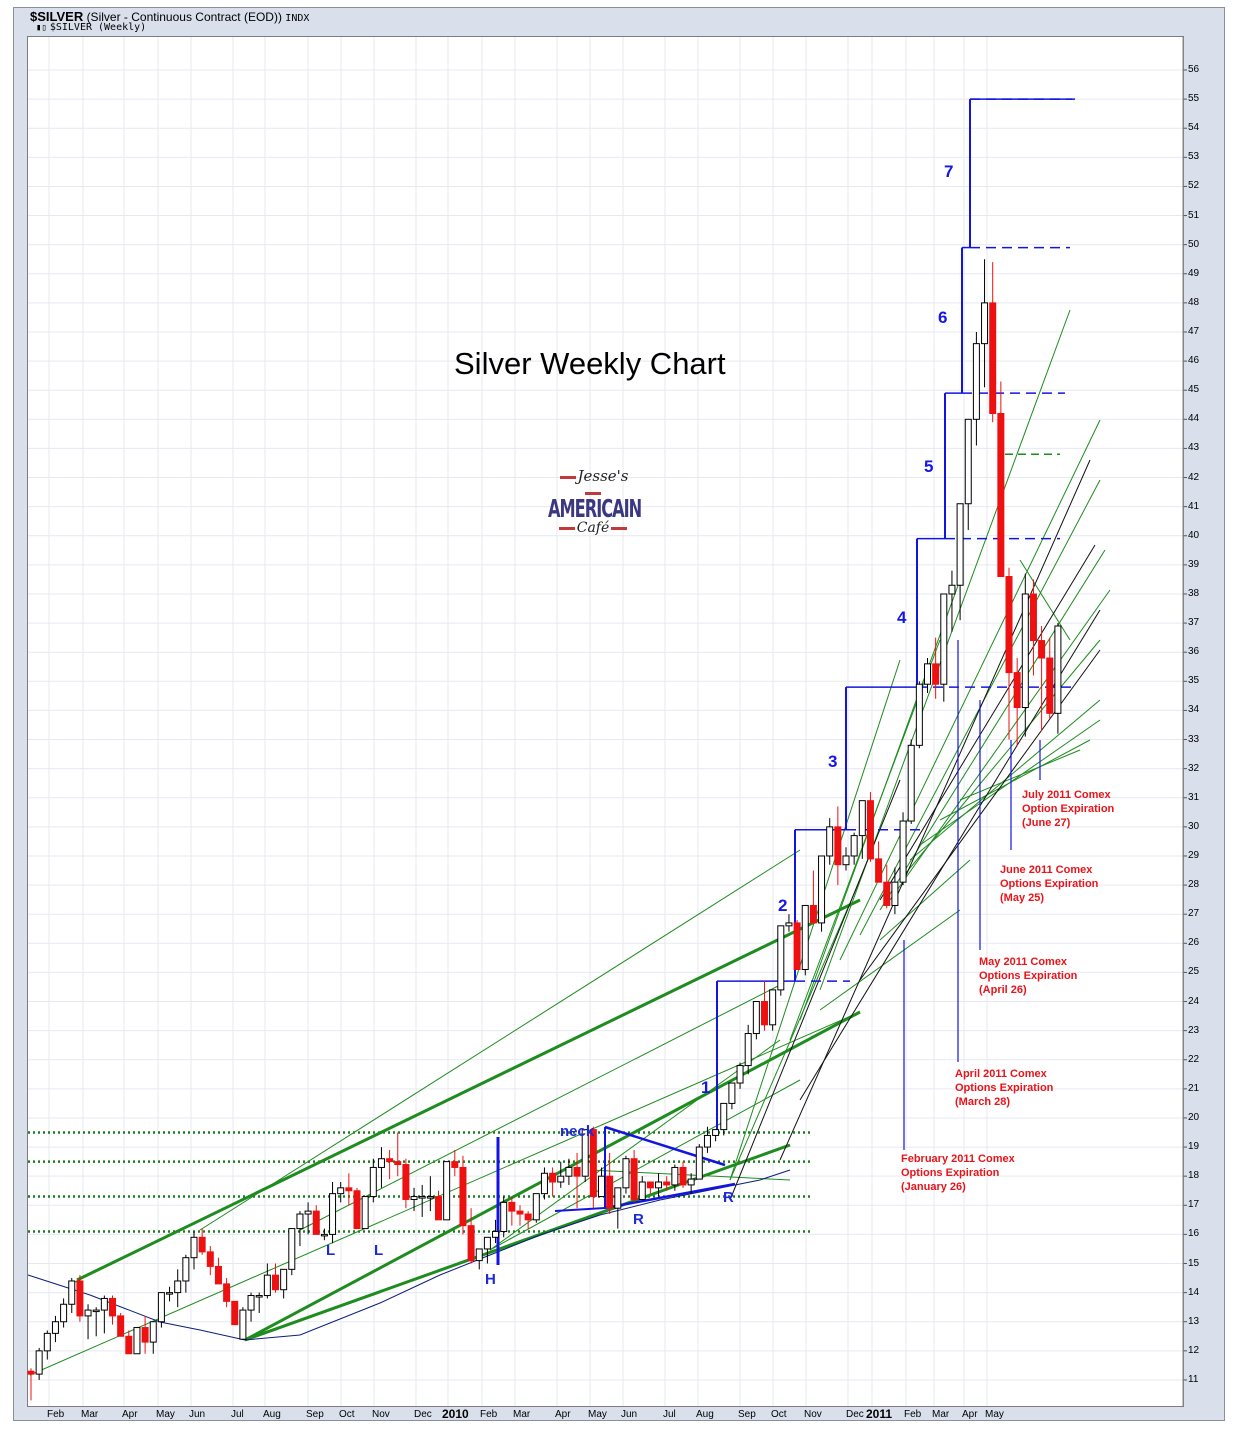  Describe the element at coordinates (706, 1087) in the screenshot. I see `wave-count-label: 1` at that location.